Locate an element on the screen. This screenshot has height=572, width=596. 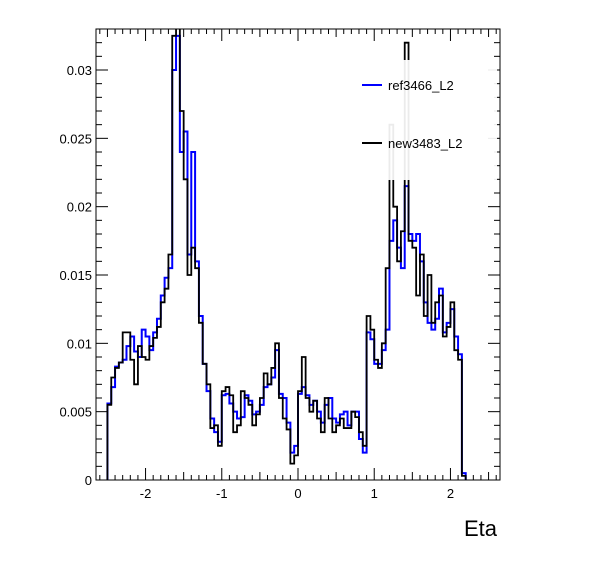
y-tick-label: 0.02 is located at coordinates (79, 207).